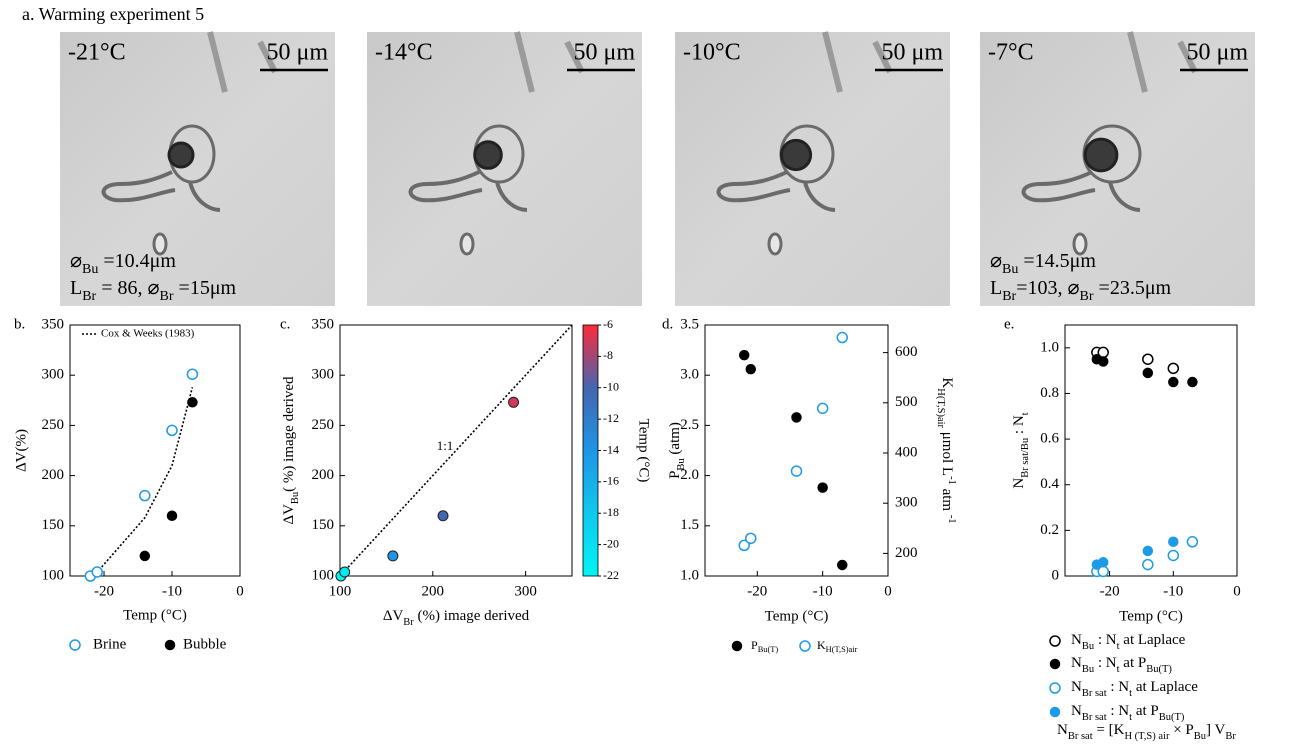 The image size is (1298, 749). Describe the element at coordinates (110, 644) in the screenshot. I see `legend-label: Brine` at that location.